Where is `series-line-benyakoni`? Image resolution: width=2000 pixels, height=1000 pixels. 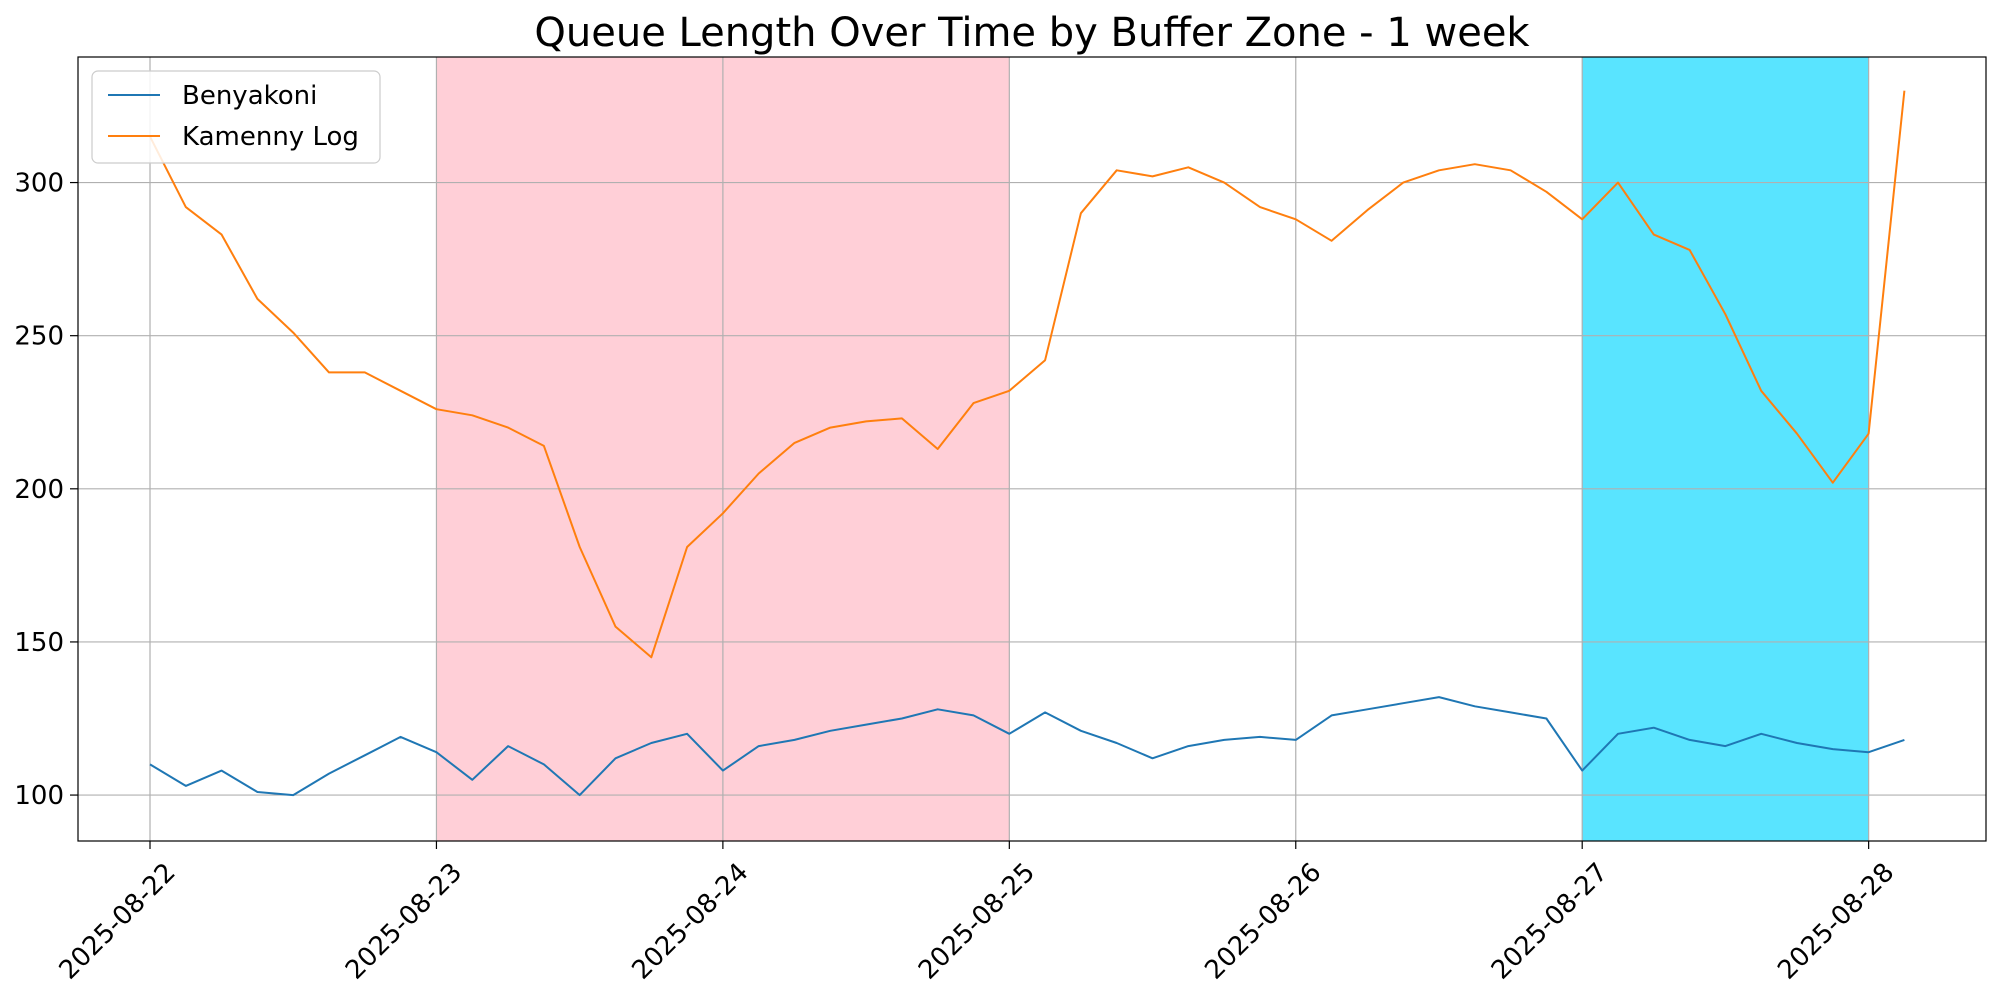 series-line-benyakoni is located at coordinates (1027, 746).